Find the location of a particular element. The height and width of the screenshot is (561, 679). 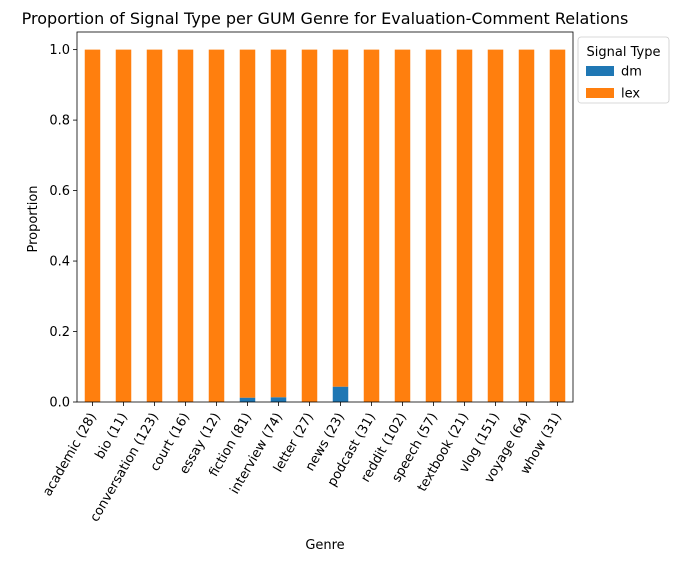

x-tick-label: academic (28) is located at coordinates (70, 455).